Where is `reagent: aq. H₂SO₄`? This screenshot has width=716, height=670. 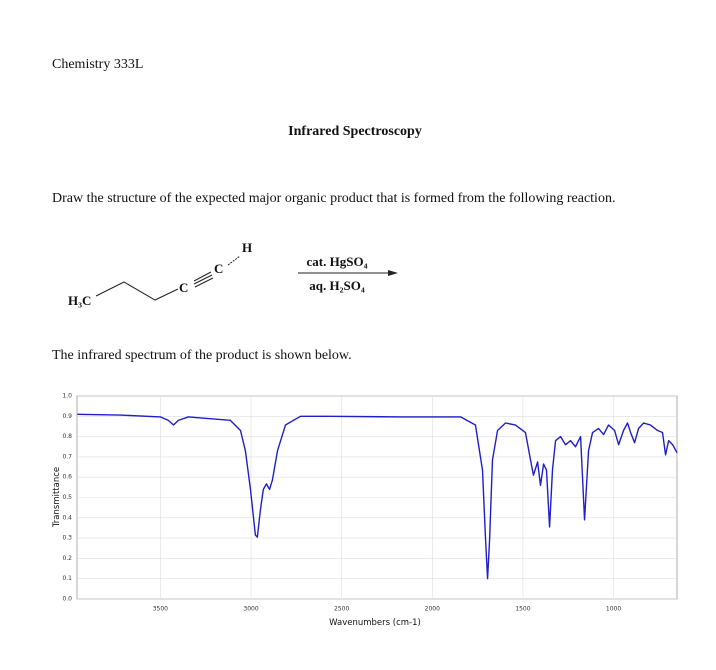
reagent: aq. H₂SO₄ is located at coordinates (337, 285).